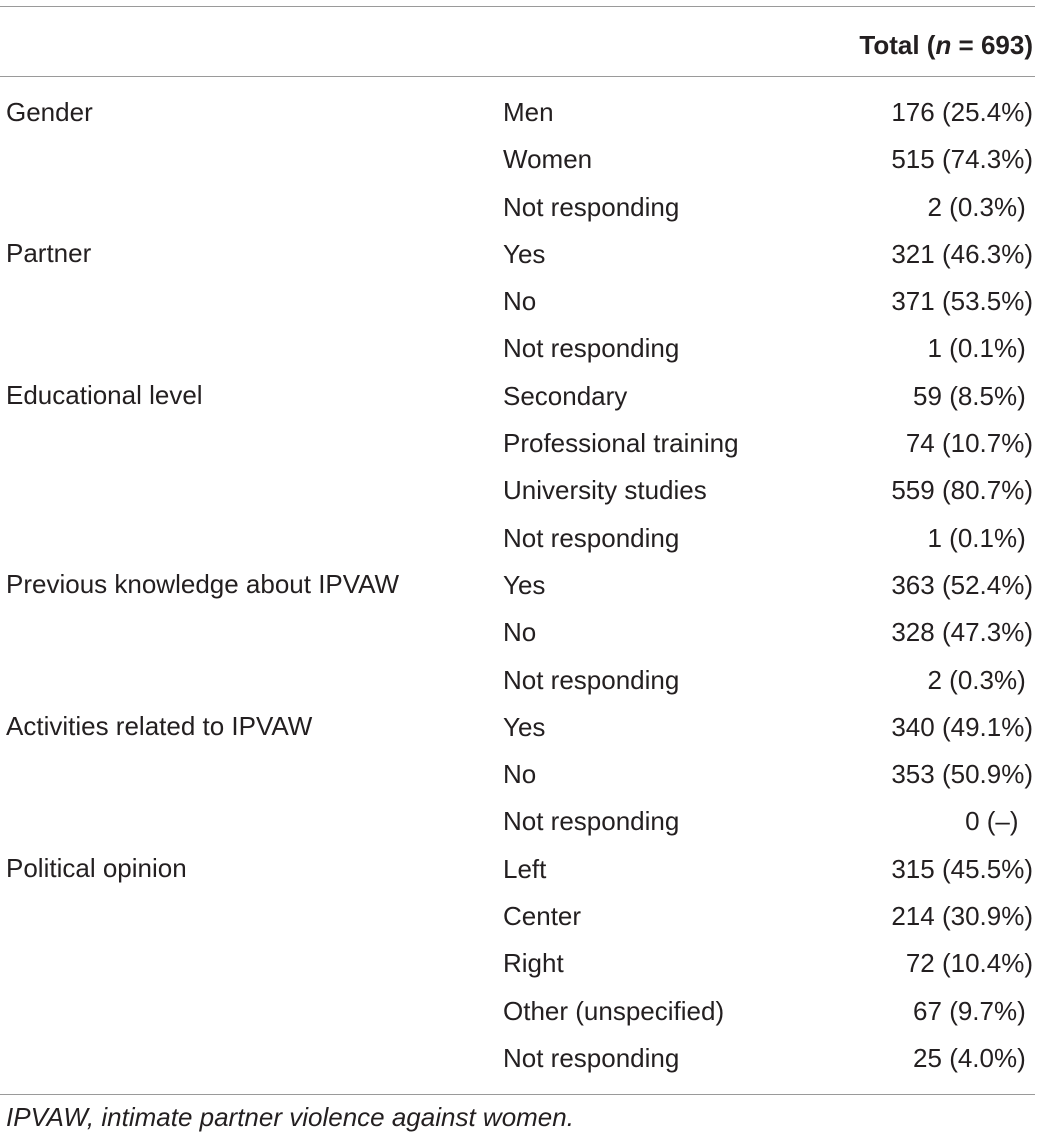 The width and height of the screenshot is (1040, 1143). What do you see at coordinates (973, 395) in the screenshot?
I see `row-value: 59 (8.5%)` at bounding box center [973, 395].